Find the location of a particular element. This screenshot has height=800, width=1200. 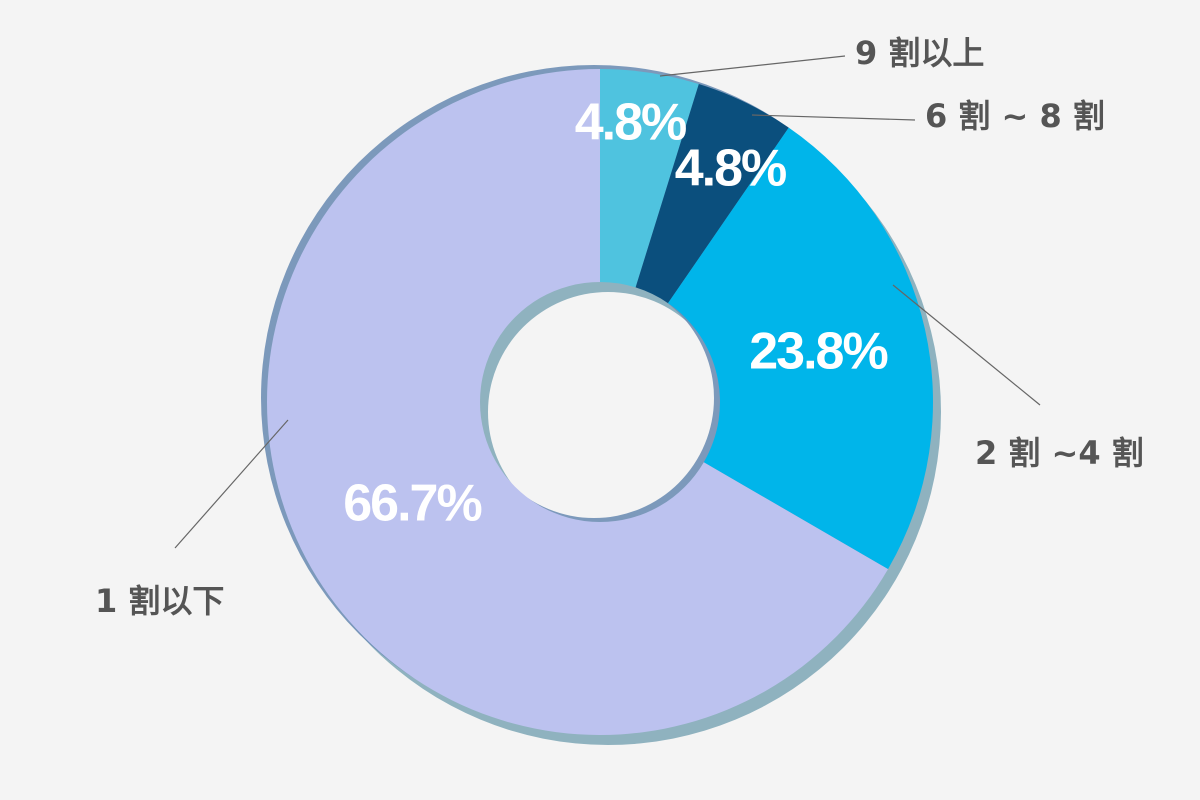

category-label: 6 割 ~ 8 割 is located at coordinates (1015, 116).